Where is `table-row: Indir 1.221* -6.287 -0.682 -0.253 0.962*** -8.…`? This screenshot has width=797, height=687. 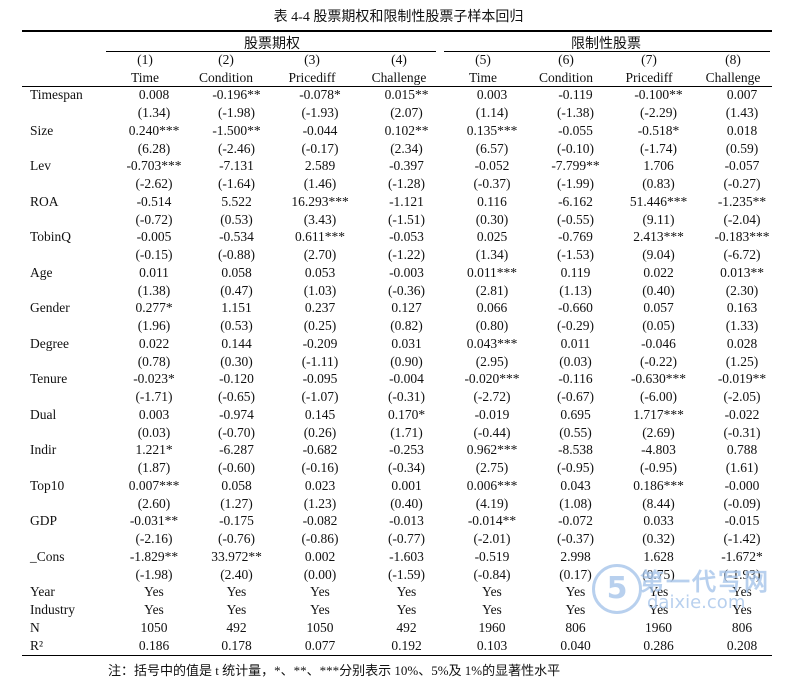 table-row: Indir 1.221* -6.287 -0.682 -0.253 0.962*** -8.… is located at coordinates (403, 450).